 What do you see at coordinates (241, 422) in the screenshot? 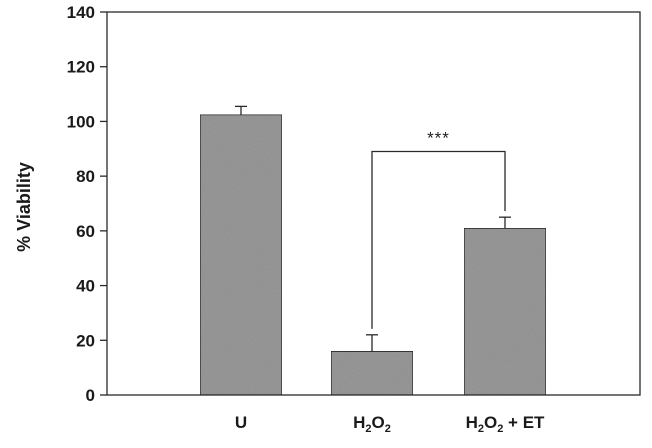
I see `x-category-label: U` at bounding box center [241, 422].